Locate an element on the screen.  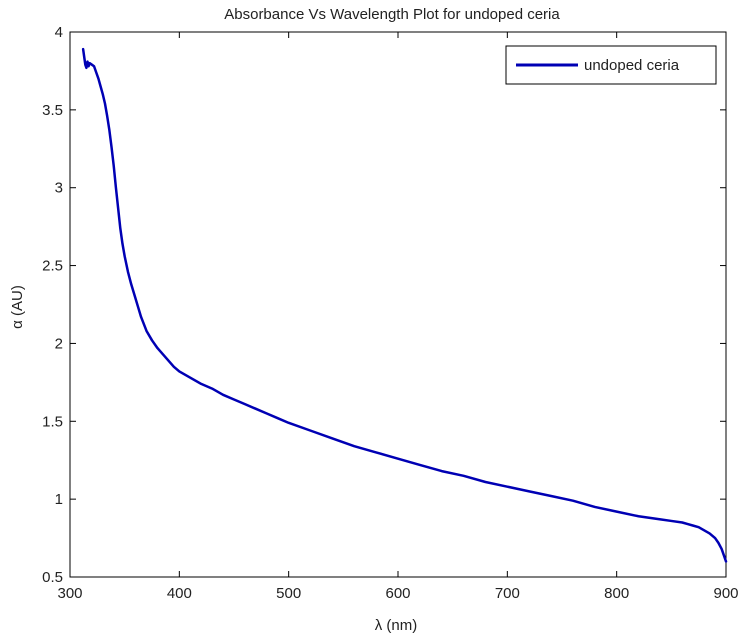
y-tick-label: 2.5 is located at coordinates (52, 266).